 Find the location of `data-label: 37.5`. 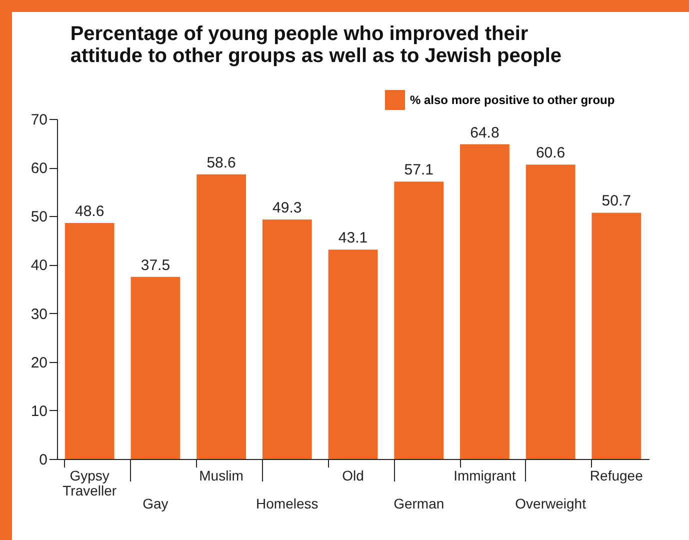

data-label: 37.5 is located at coordinates (155, 265).